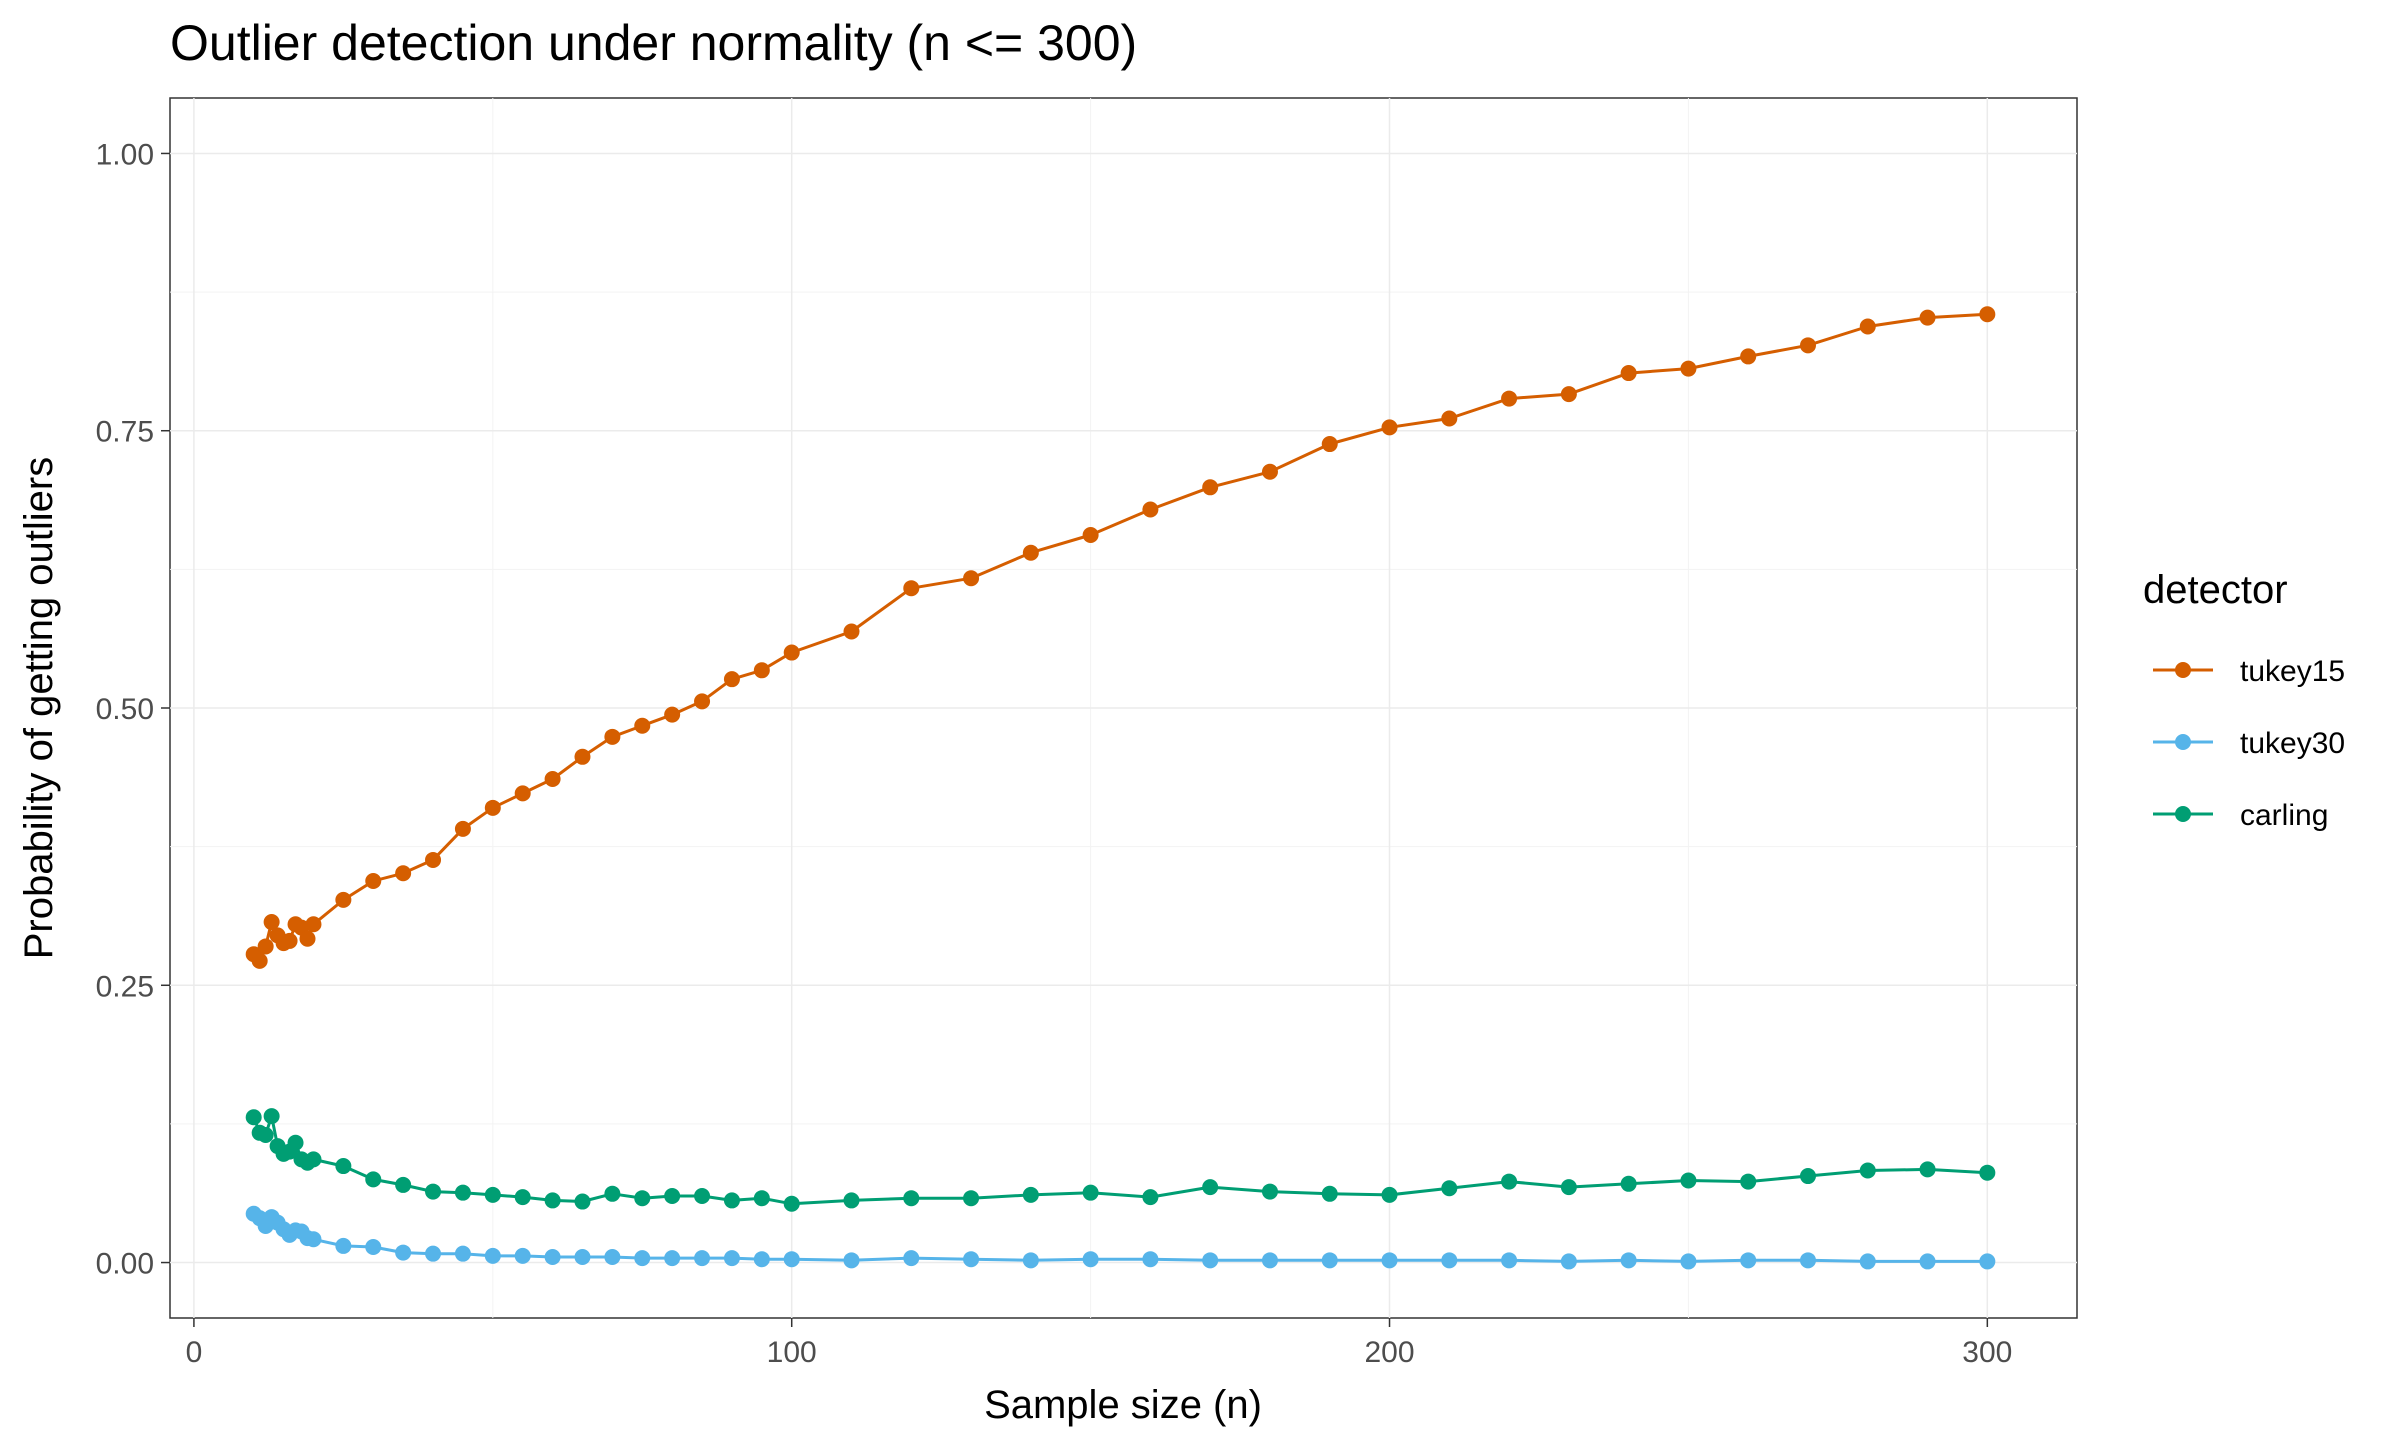 This screenshot has height=1440, width=2400. What do you see at coordinates (2244, 700) in the screenshot?
I see `legend: detector tukey15 tukey30 carling` at bounding box center [2244, 700].